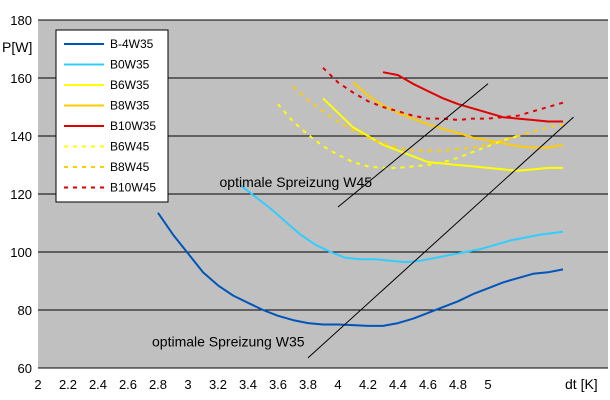  I want to click on series-line-b10w35, so click(472, 97).